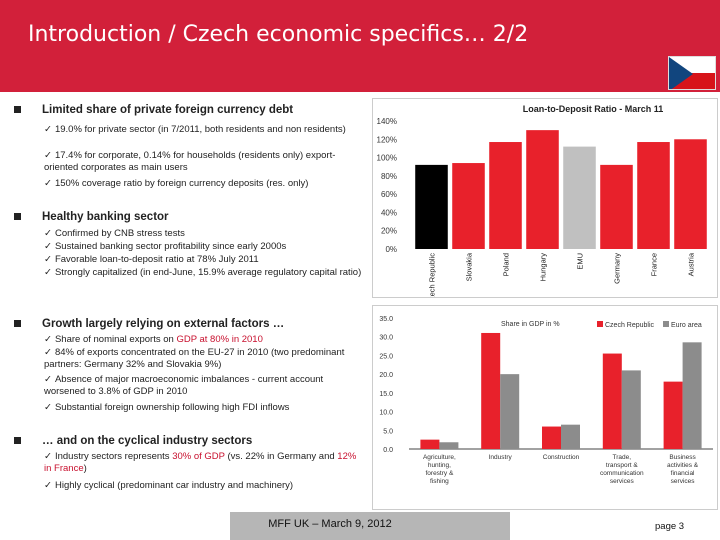 This screenshot has height=540, width=720. I want to click on y-tick-label: 5.0, so click(388, 431).